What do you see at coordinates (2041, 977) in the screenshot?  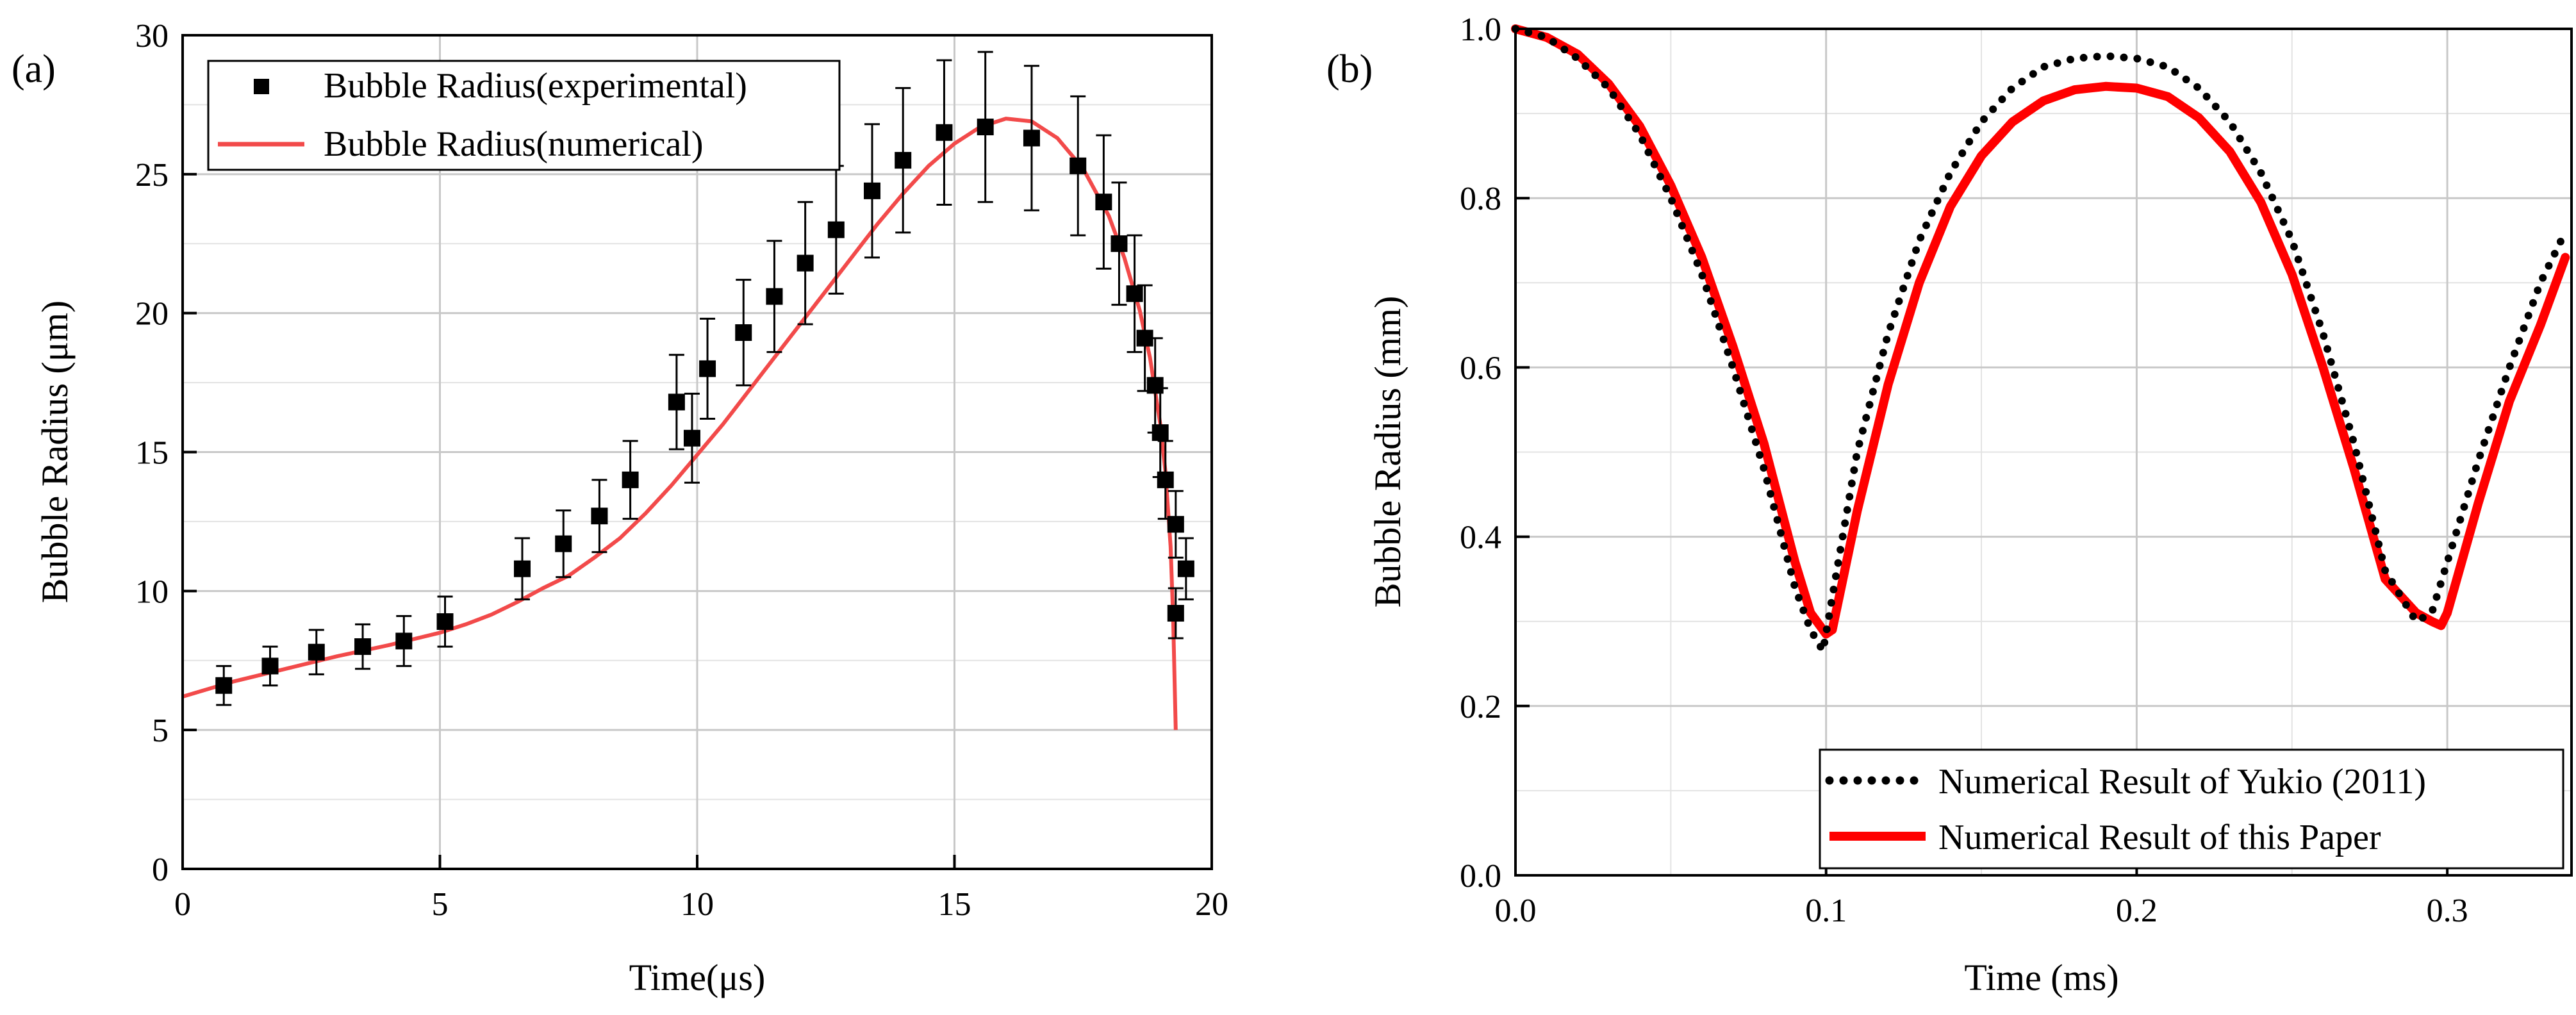 I see `chart-b-x-axis-title: Time (ms)` at bounding box center [2041, 977].